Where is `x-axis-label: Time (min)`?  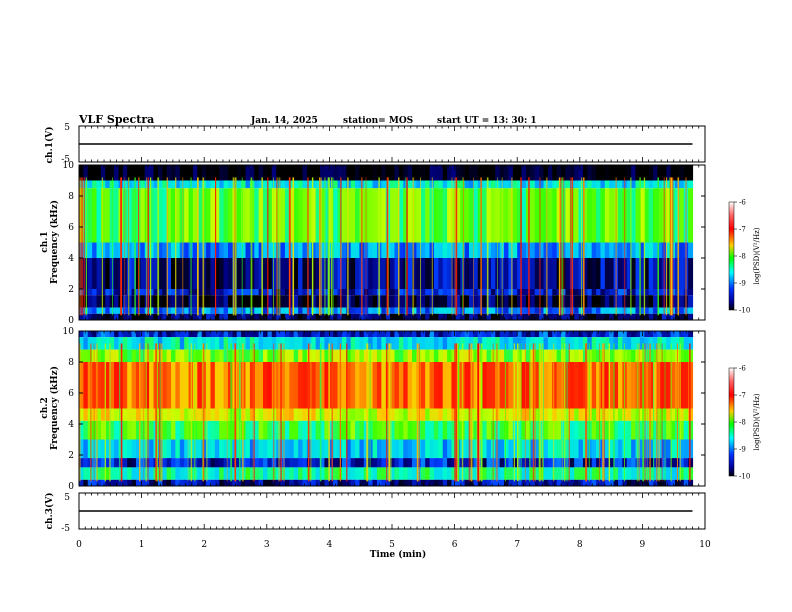
x-axis-label: Time (min) is located at coordinates (398, 554).